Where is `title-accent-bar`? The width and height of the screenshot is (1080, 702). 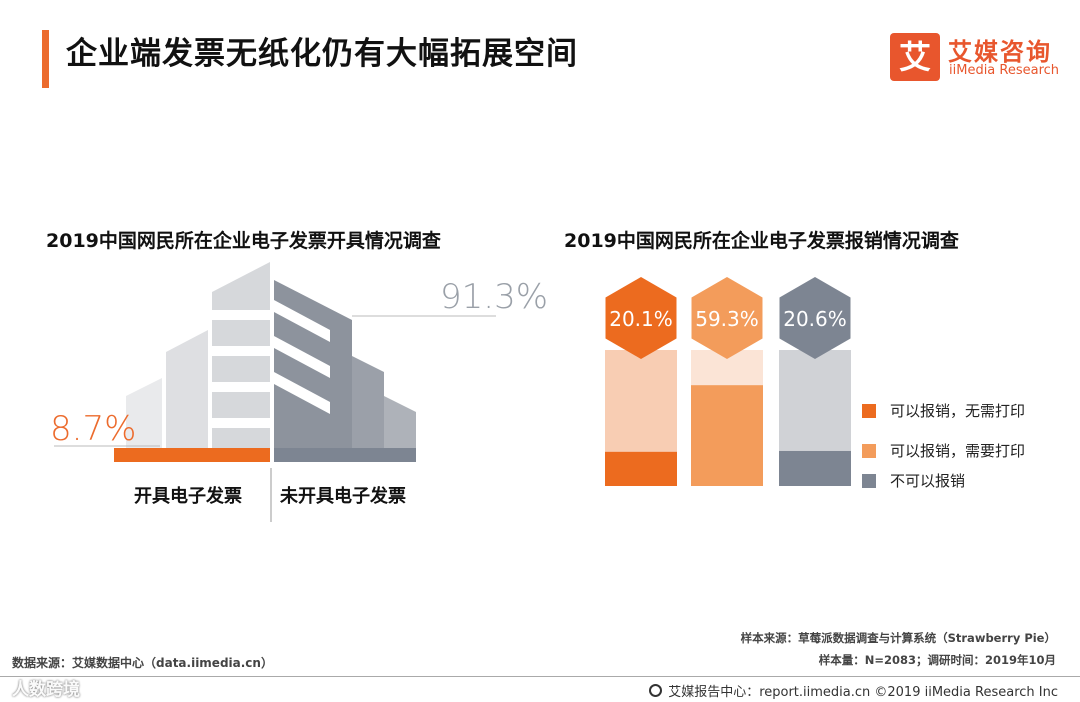 title-accent-bar is located at coordinates (45, 59).